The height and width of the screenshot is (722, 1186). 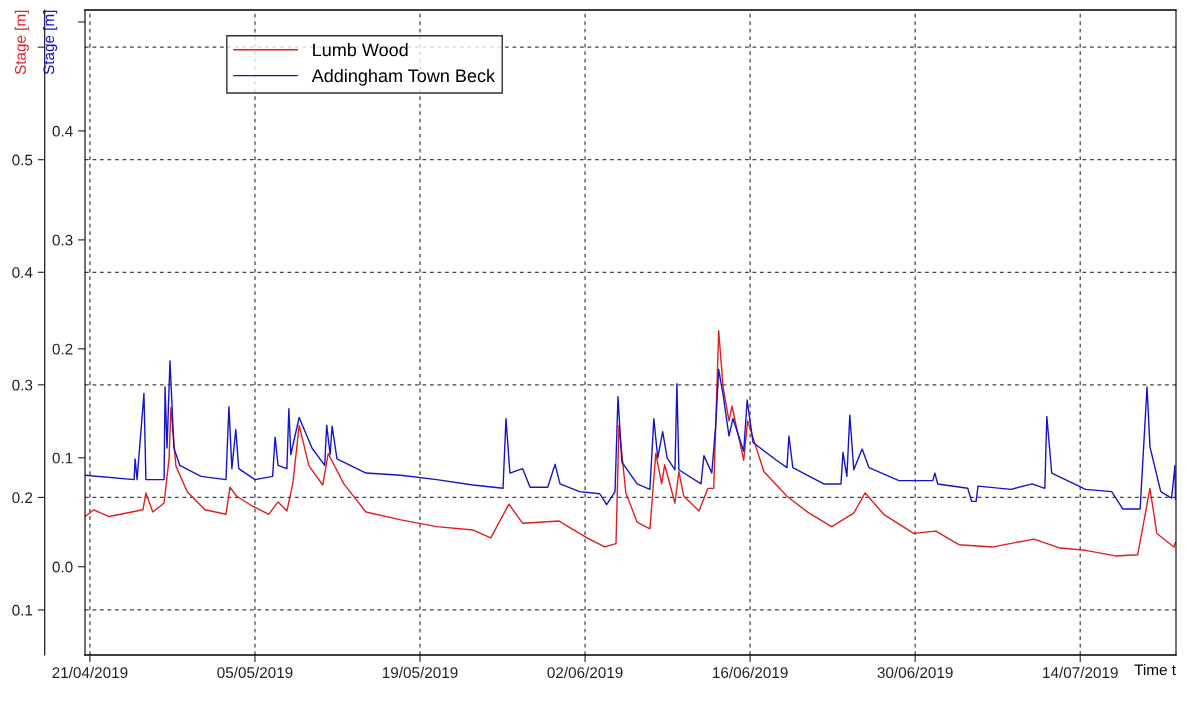 What do you see at coordinates (420, 672) in the screenshot?
I see `x-tick-label: 19/05/2019` at bounding box center [420, 672].